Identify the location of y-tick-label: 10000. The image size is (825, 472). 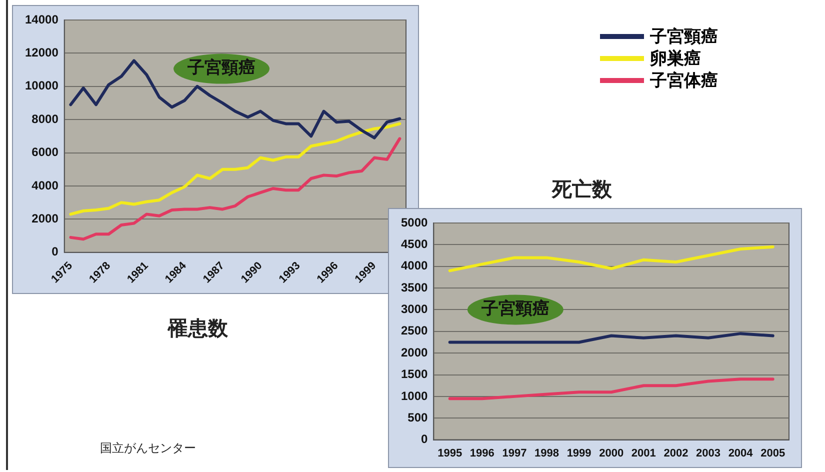
(41, 85).